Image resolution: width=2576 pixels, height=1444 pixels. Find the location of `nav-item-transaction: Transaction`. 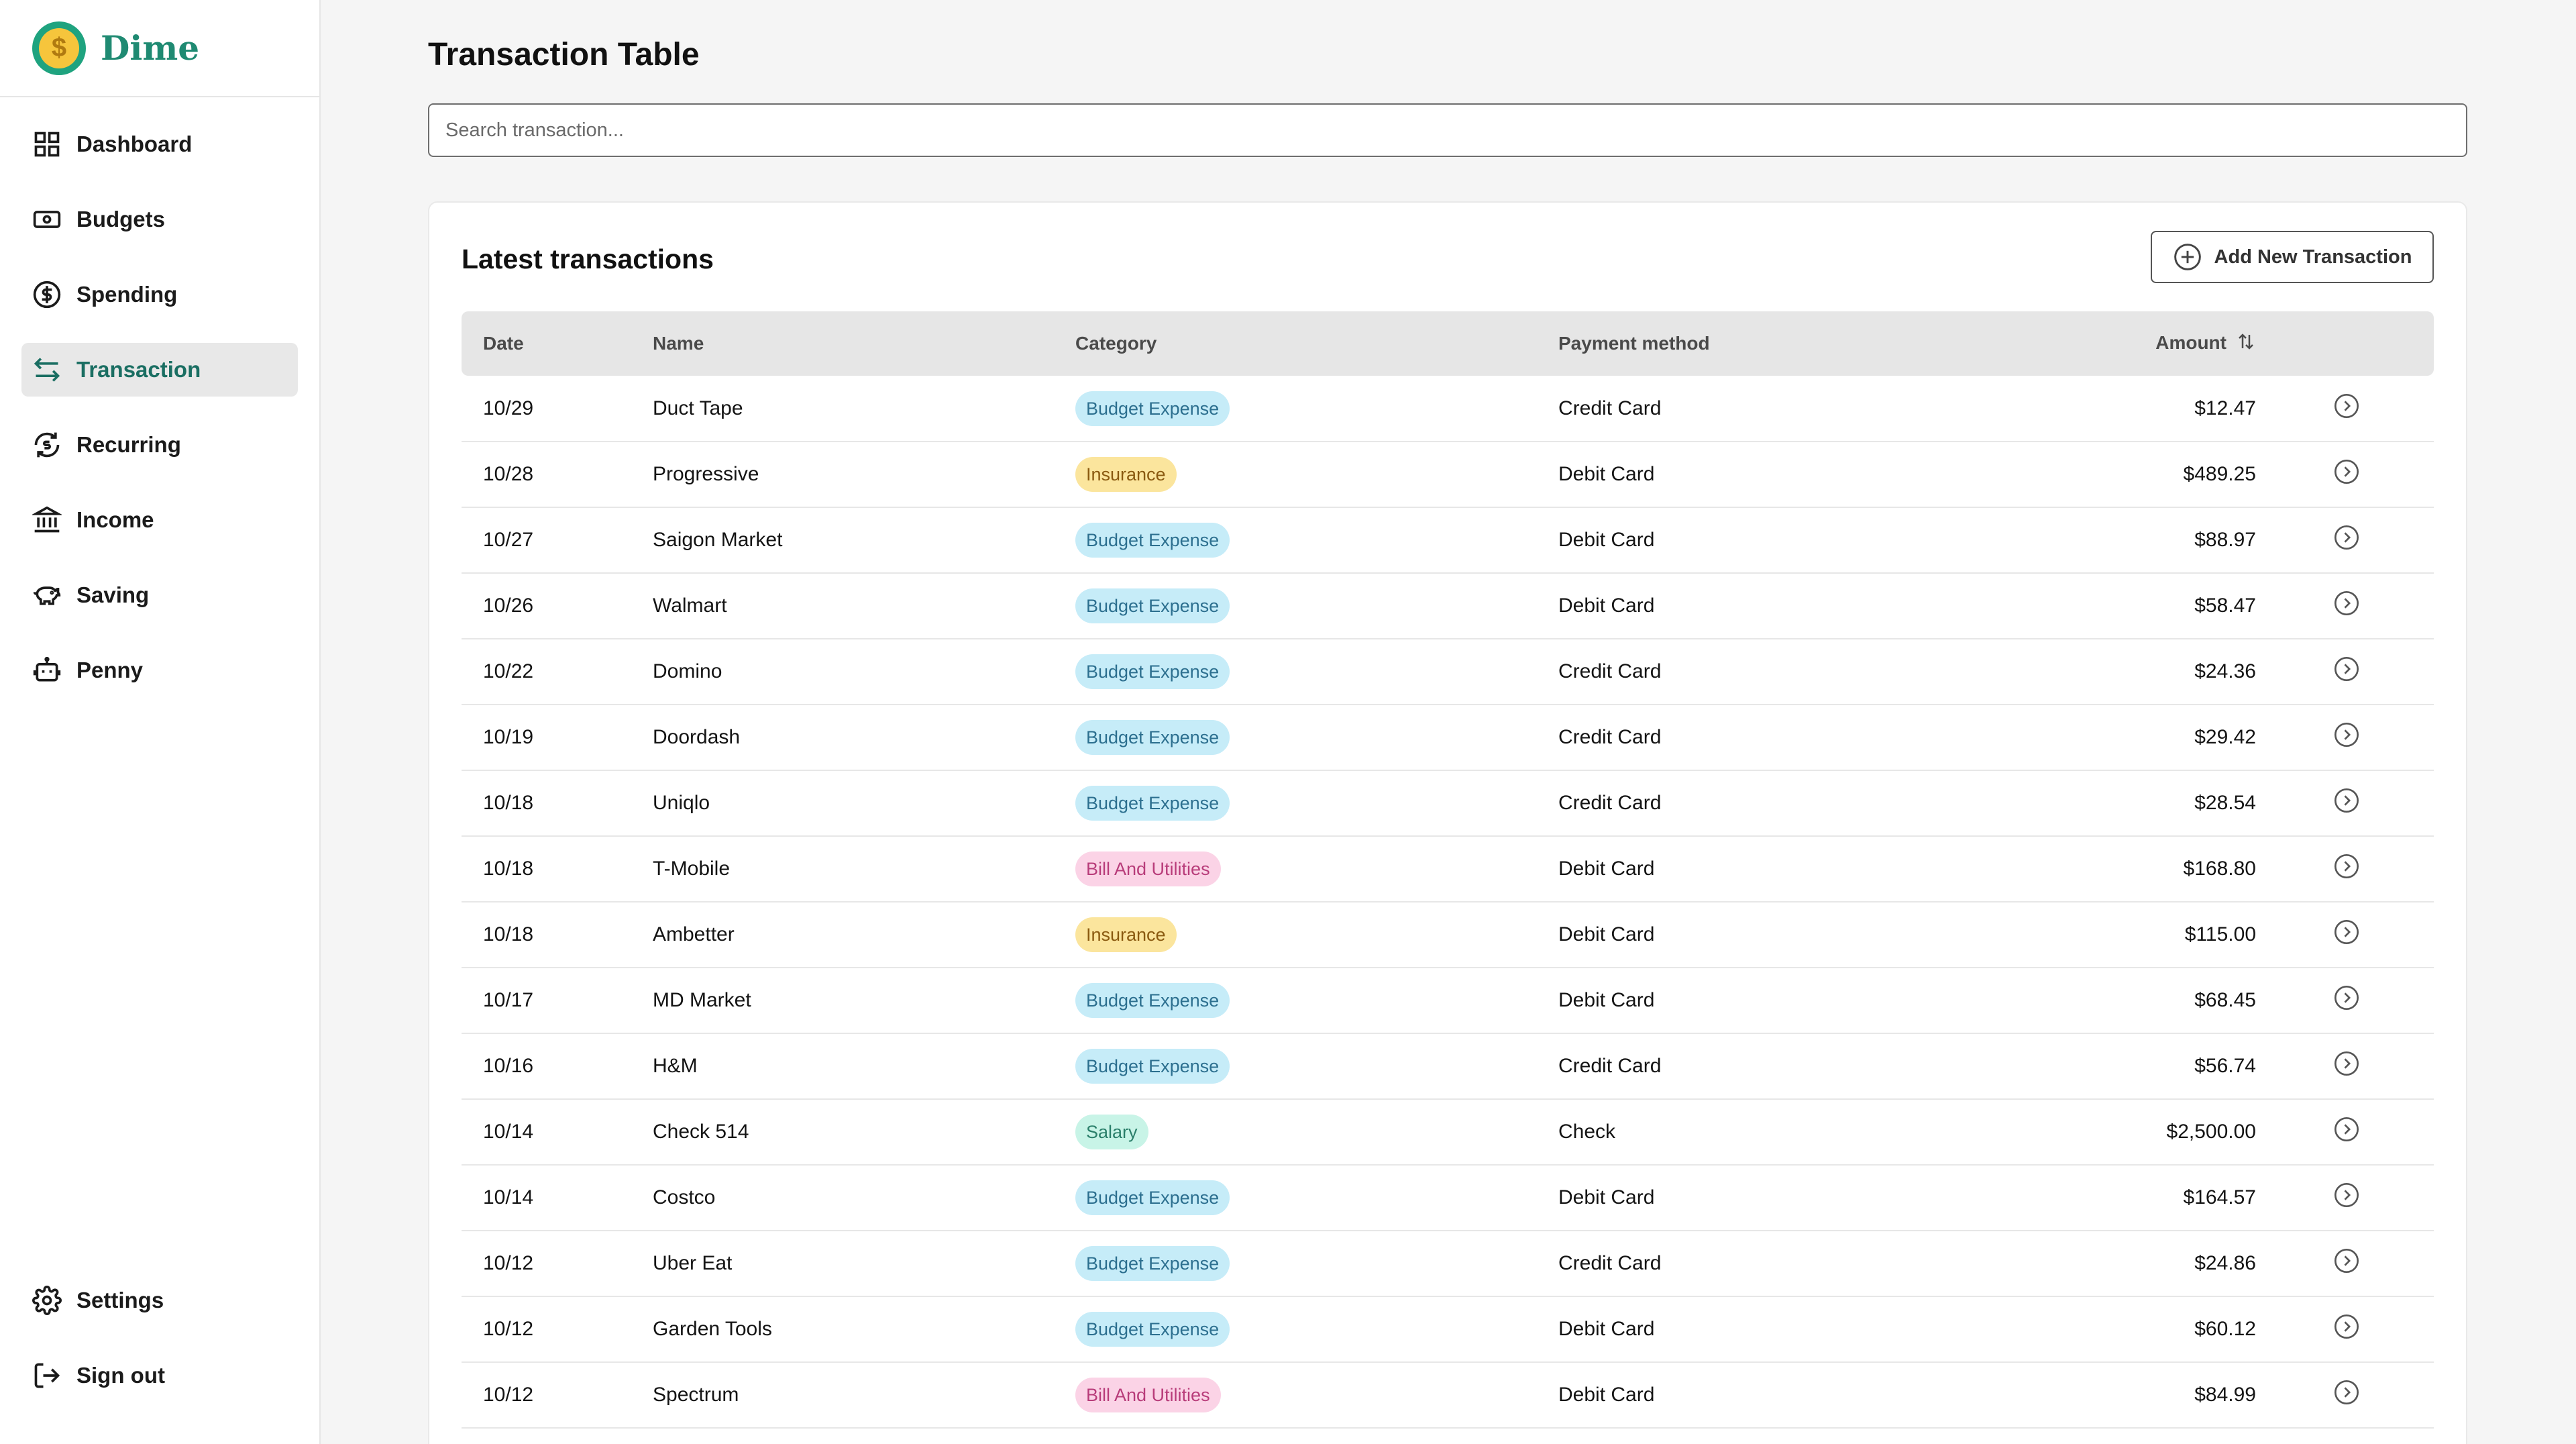

nav-item-transaction: Transaction is located at coordinates (159, 370).